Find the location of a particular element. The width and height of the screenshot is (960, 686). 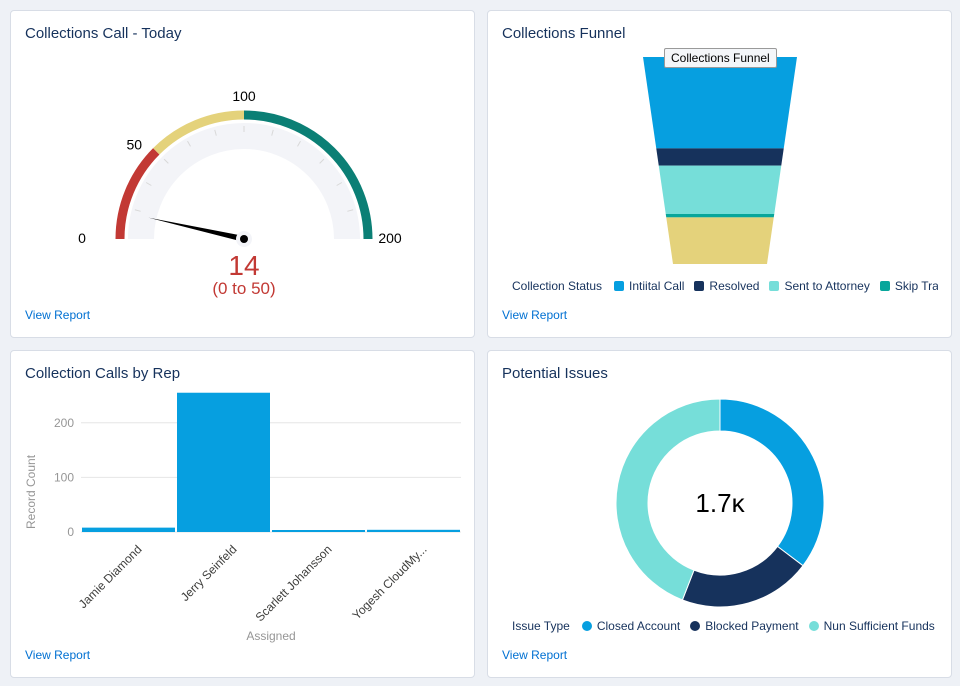

donut-slice-nun-sufficient-funds is located at coordinates (668, 499).